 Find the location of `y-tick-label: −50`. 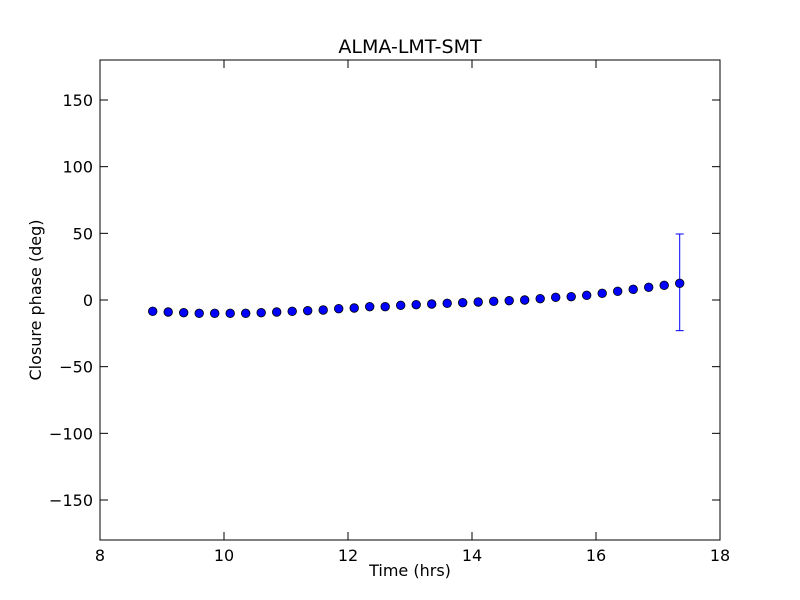

y-tick-label: −50 is located at coordinates (76, 367).